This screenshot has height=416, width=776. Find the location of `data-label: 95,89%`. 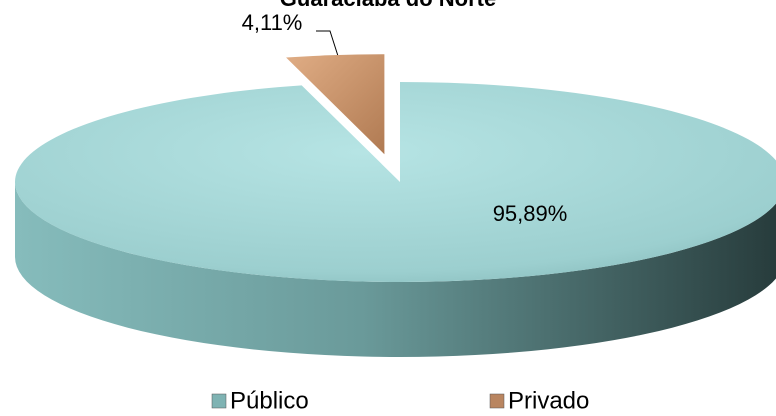

data-label: 95,89% is located at coordinates (530, 213).